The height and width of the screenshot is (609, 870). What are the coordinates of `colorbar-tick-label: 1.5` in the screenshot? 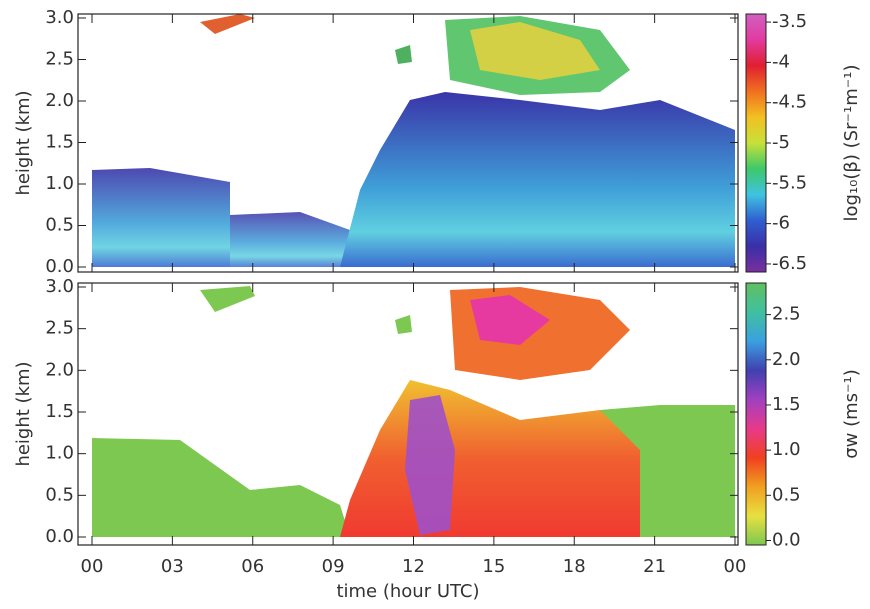 It's located at (786, 404).